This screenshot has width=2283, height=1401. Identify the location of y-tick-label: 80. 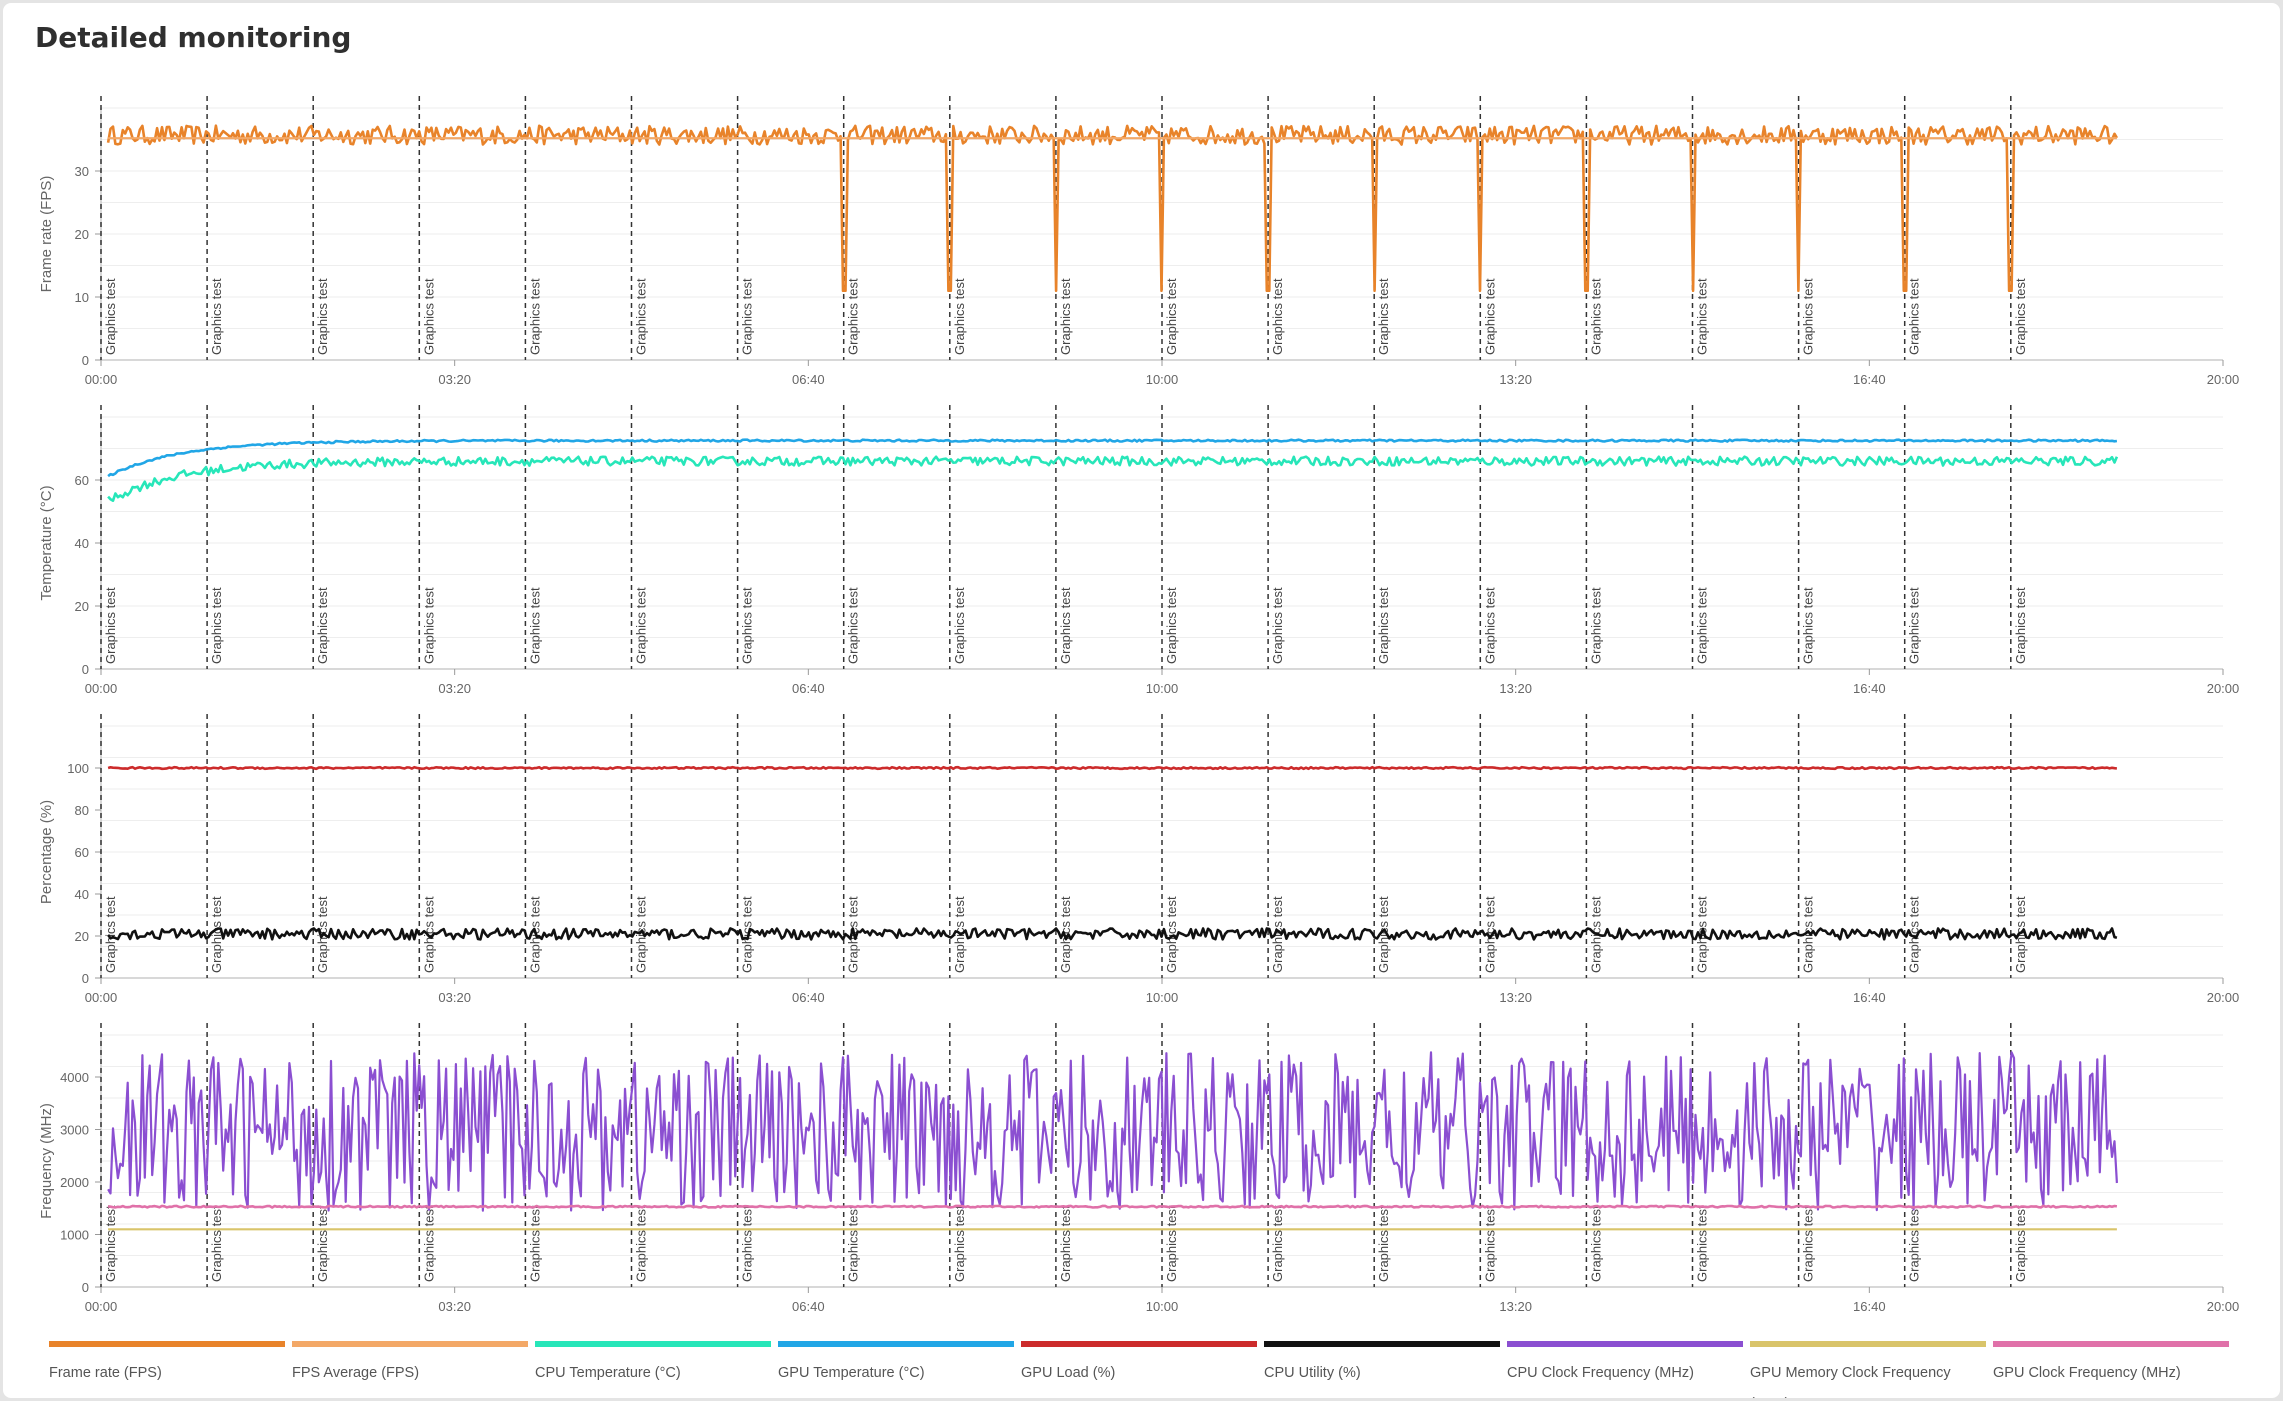
(82, 810).